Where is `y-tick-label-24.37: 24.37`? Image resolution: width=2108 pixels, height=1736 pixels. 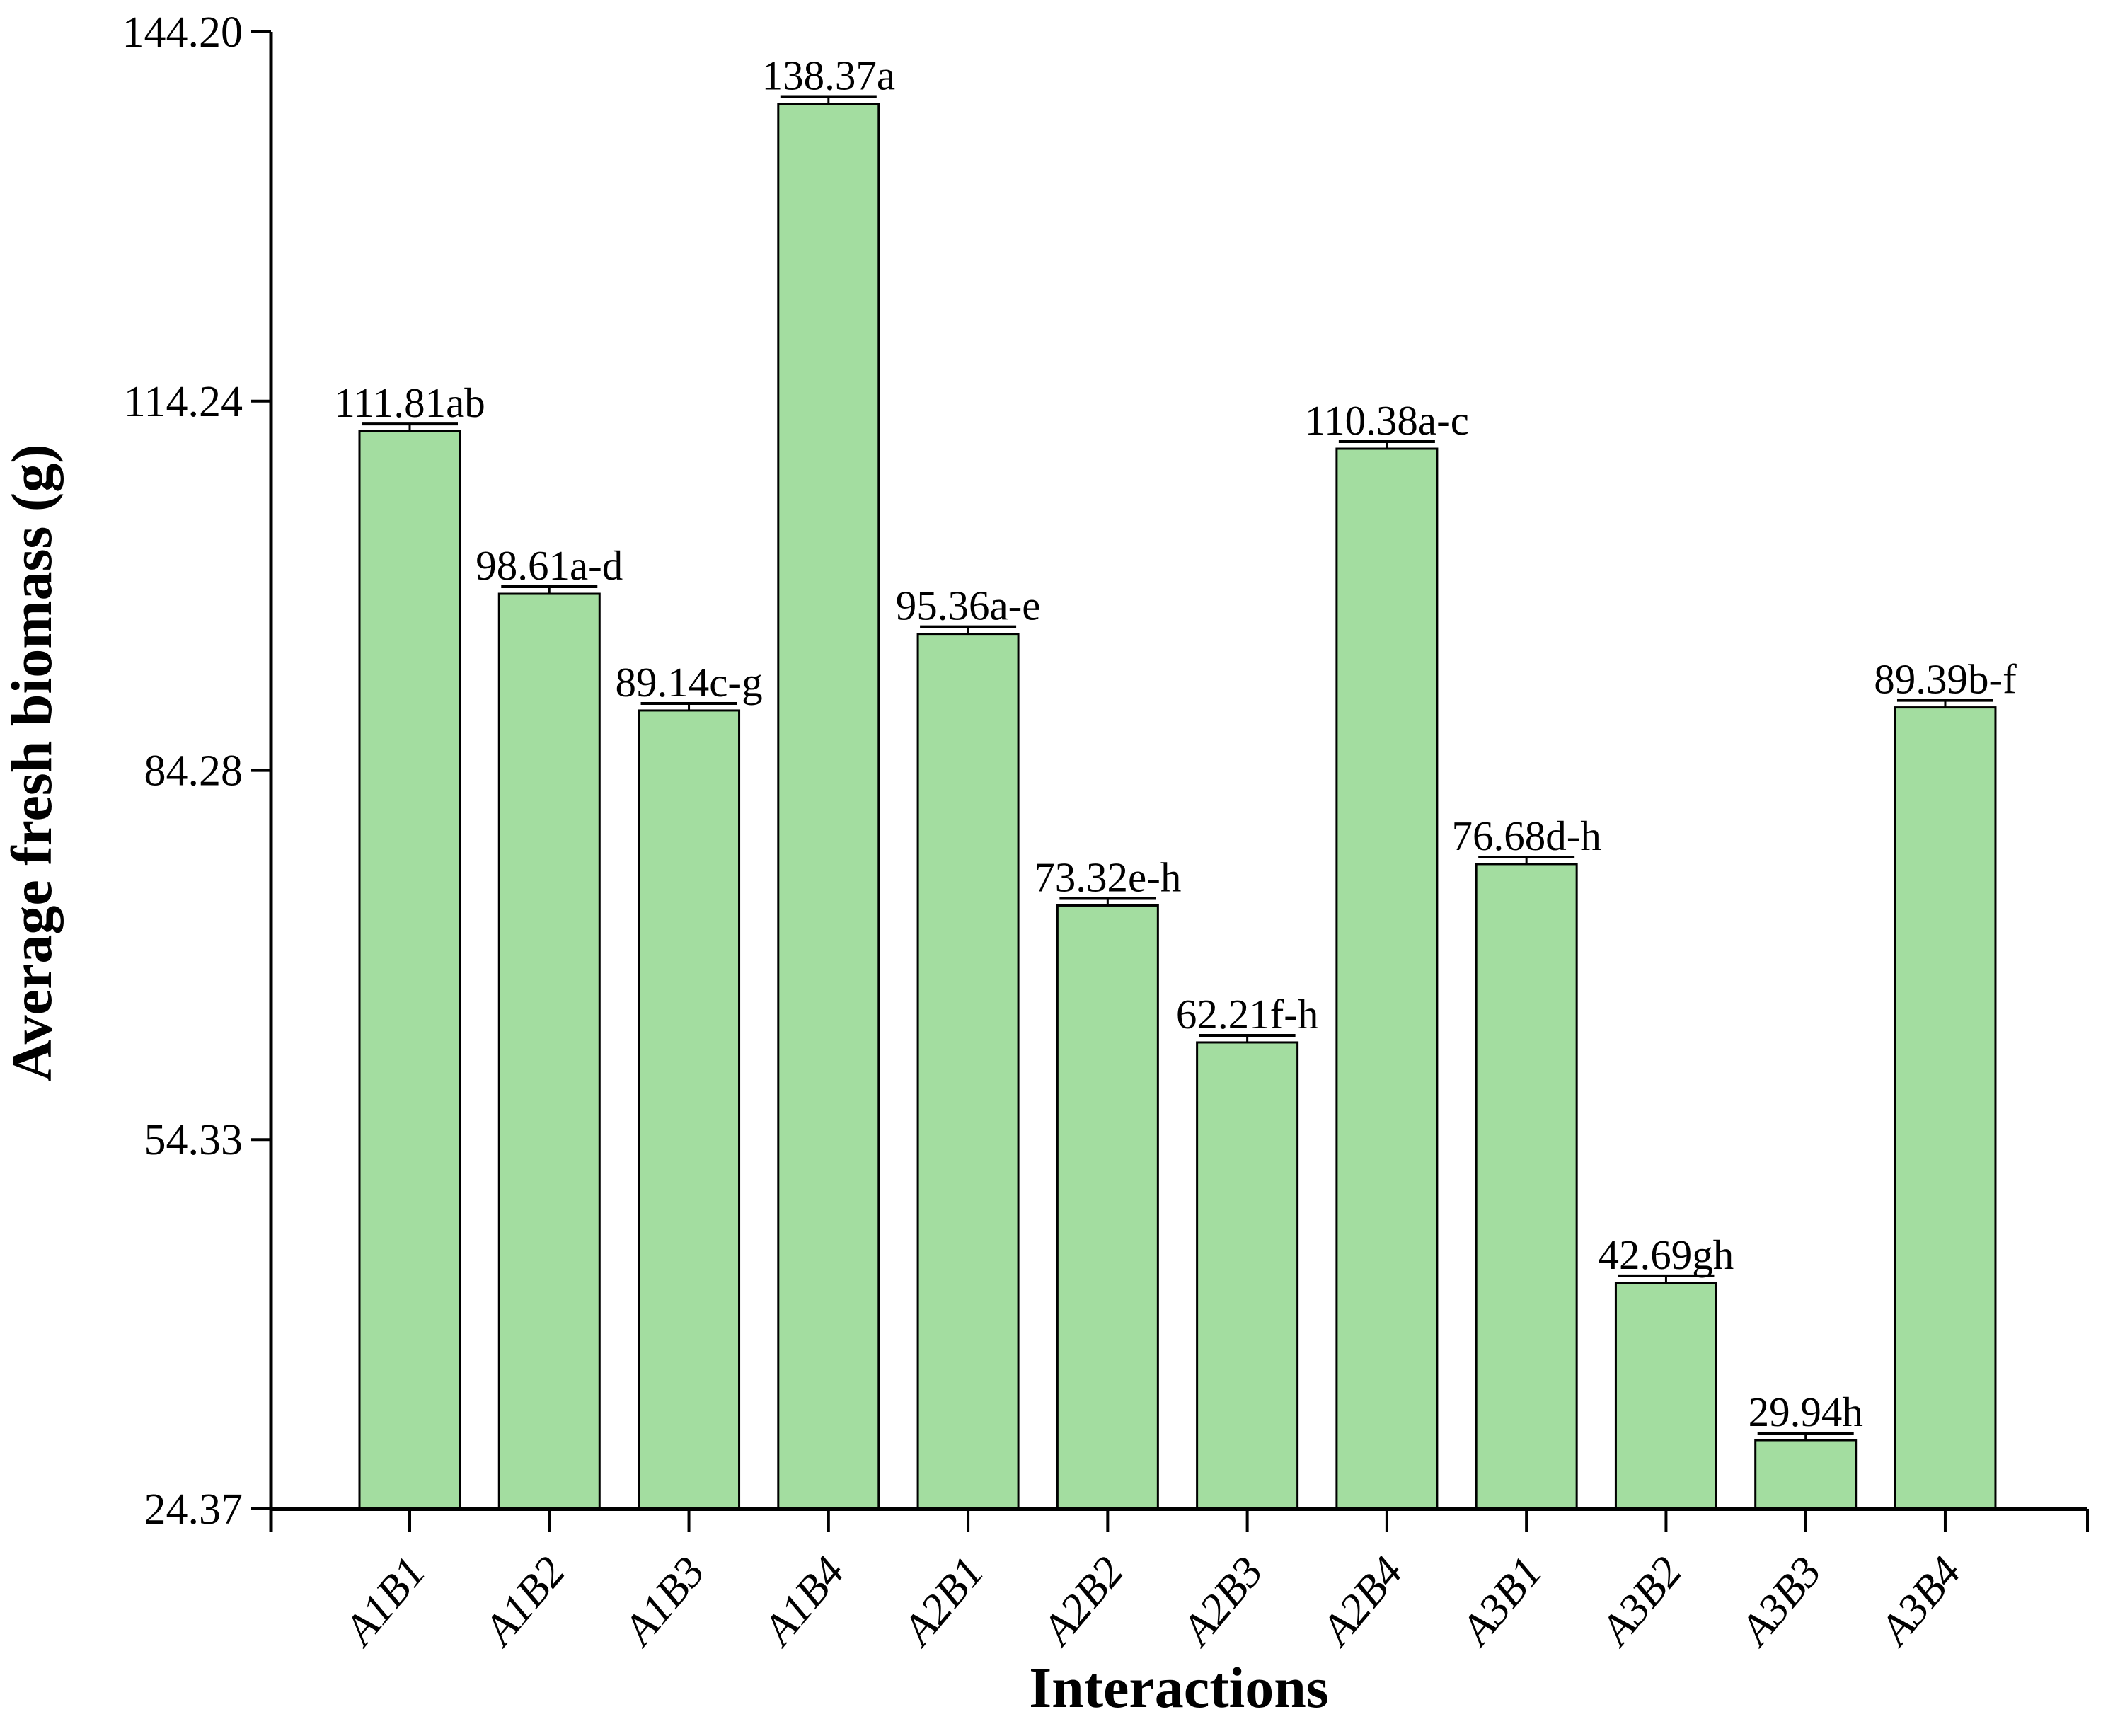
y-tick-label-24.37: 24.37 is located at coordinates (193, 1509).